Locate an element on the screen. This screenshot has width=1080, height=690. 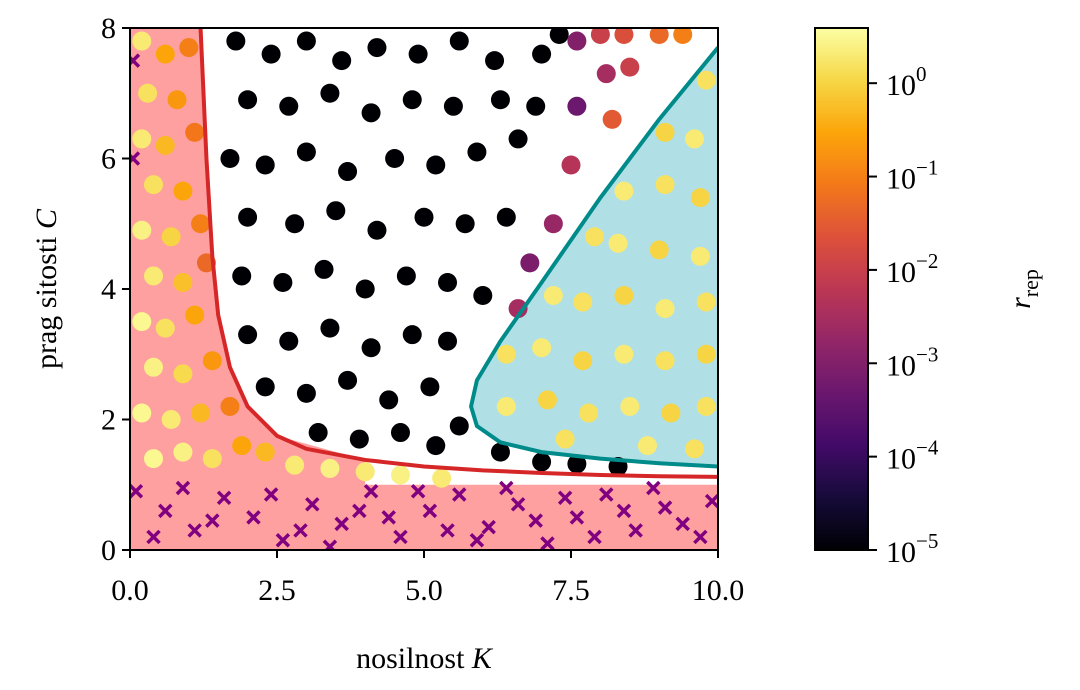
colorbar-tick-exp: −1 is located at coordinates (927, 168).